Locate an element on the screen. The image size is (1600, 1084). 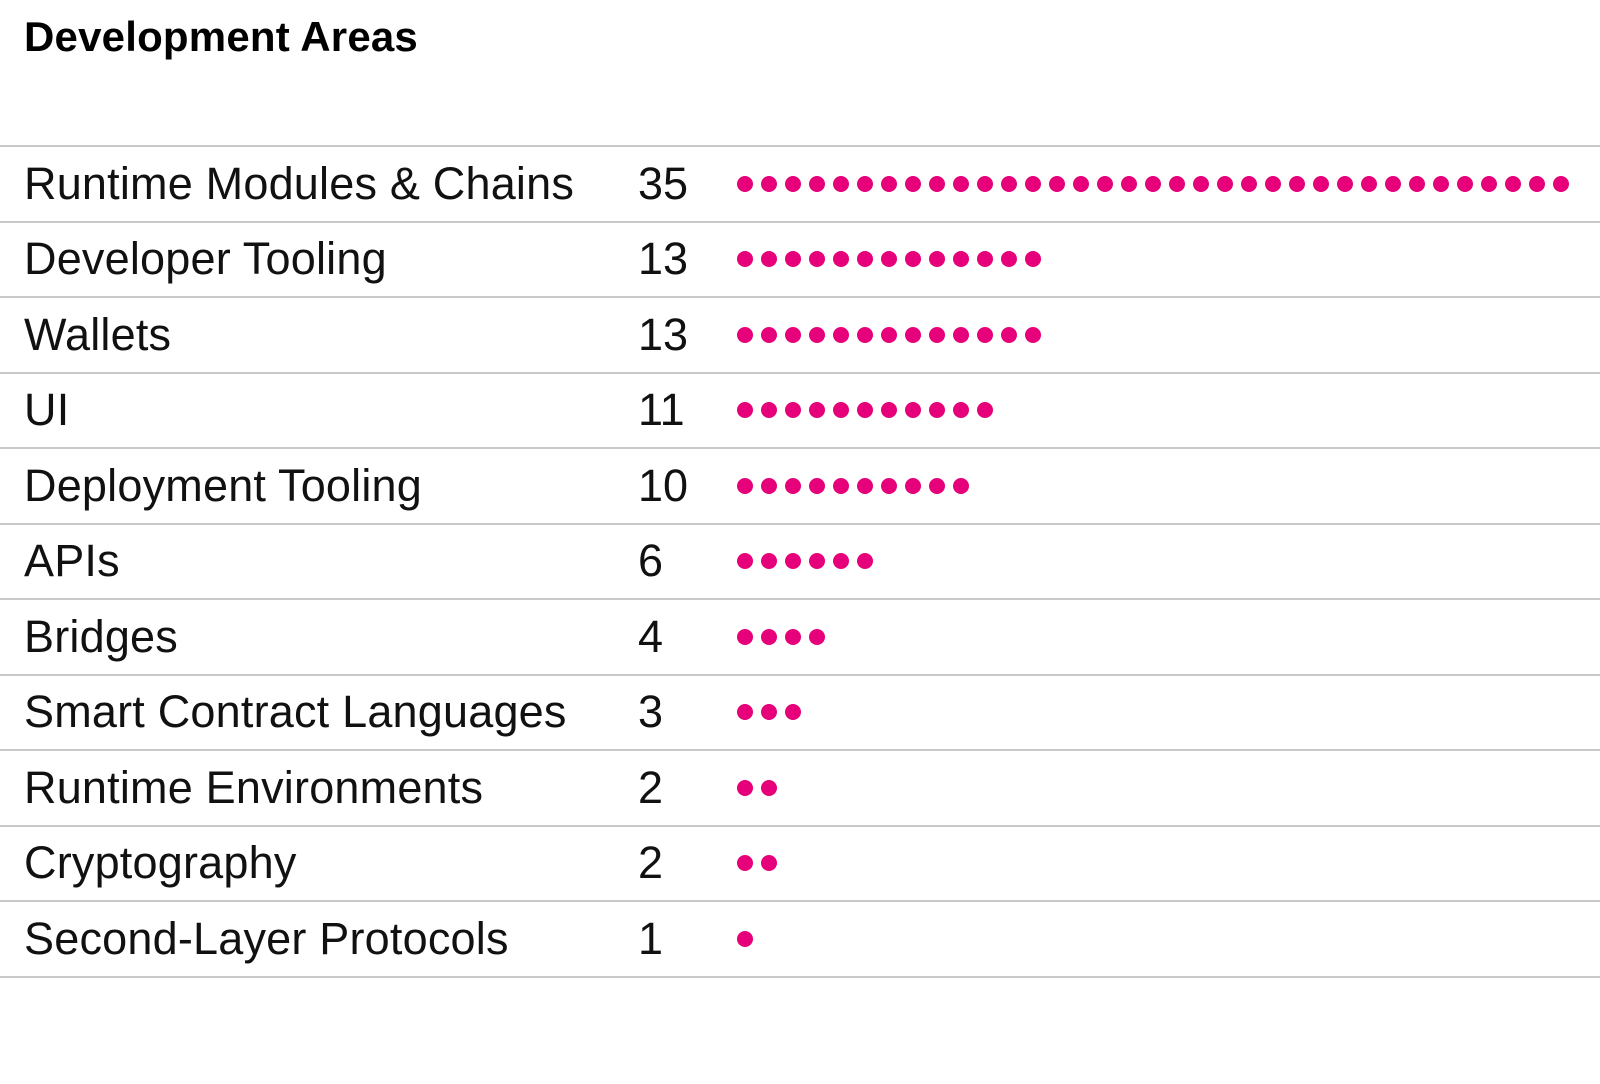
row-label: Runtime Modules & Chains is located at coordinates (299, 183).